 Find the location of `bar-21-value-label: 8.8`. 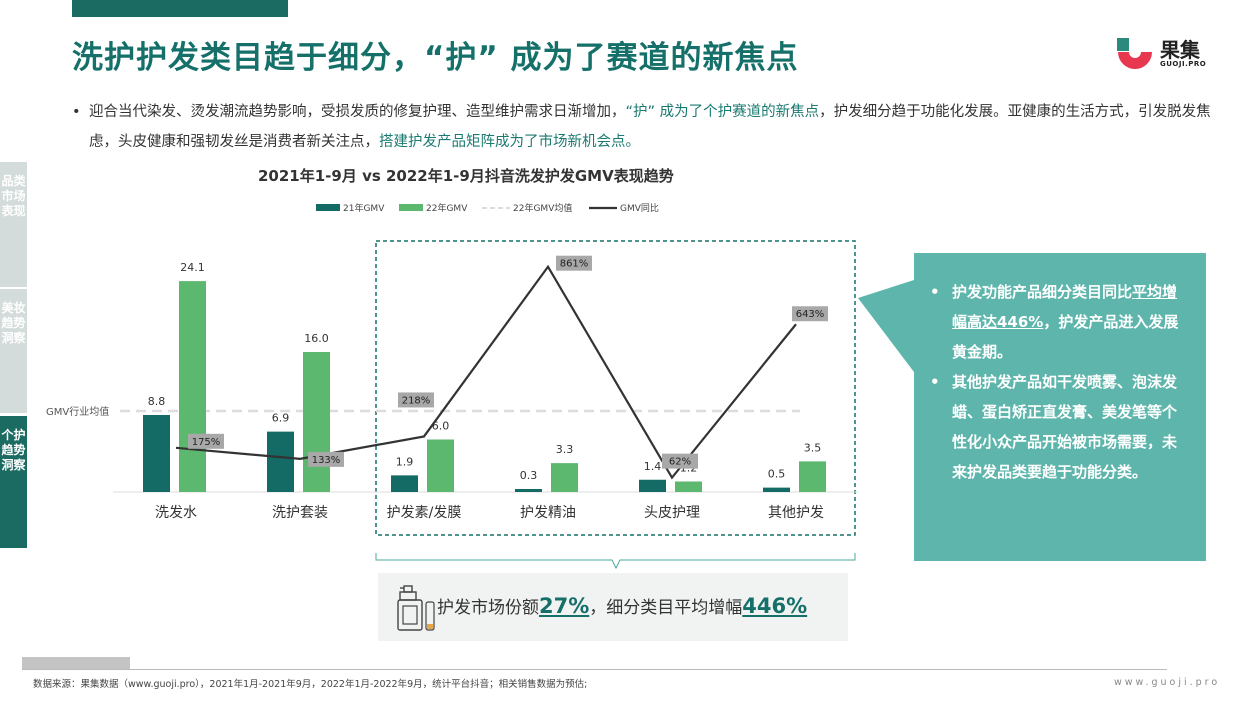

bar-21-value-label: 8.8 is located at coordinates (157, 401).